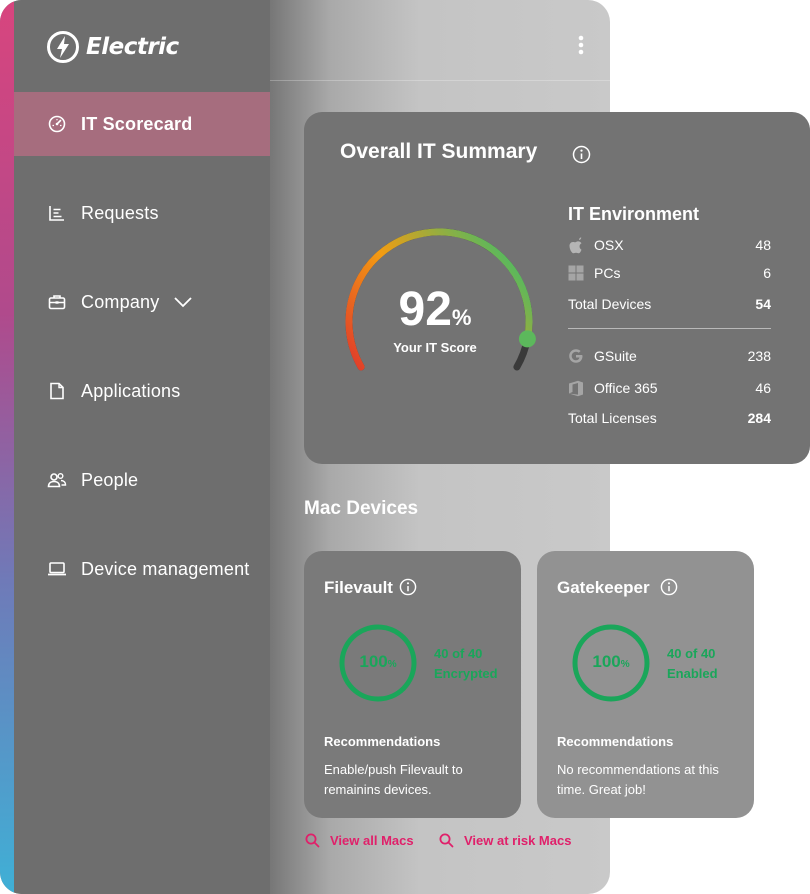  I want to click on logo: Electric, so click(112, 47).